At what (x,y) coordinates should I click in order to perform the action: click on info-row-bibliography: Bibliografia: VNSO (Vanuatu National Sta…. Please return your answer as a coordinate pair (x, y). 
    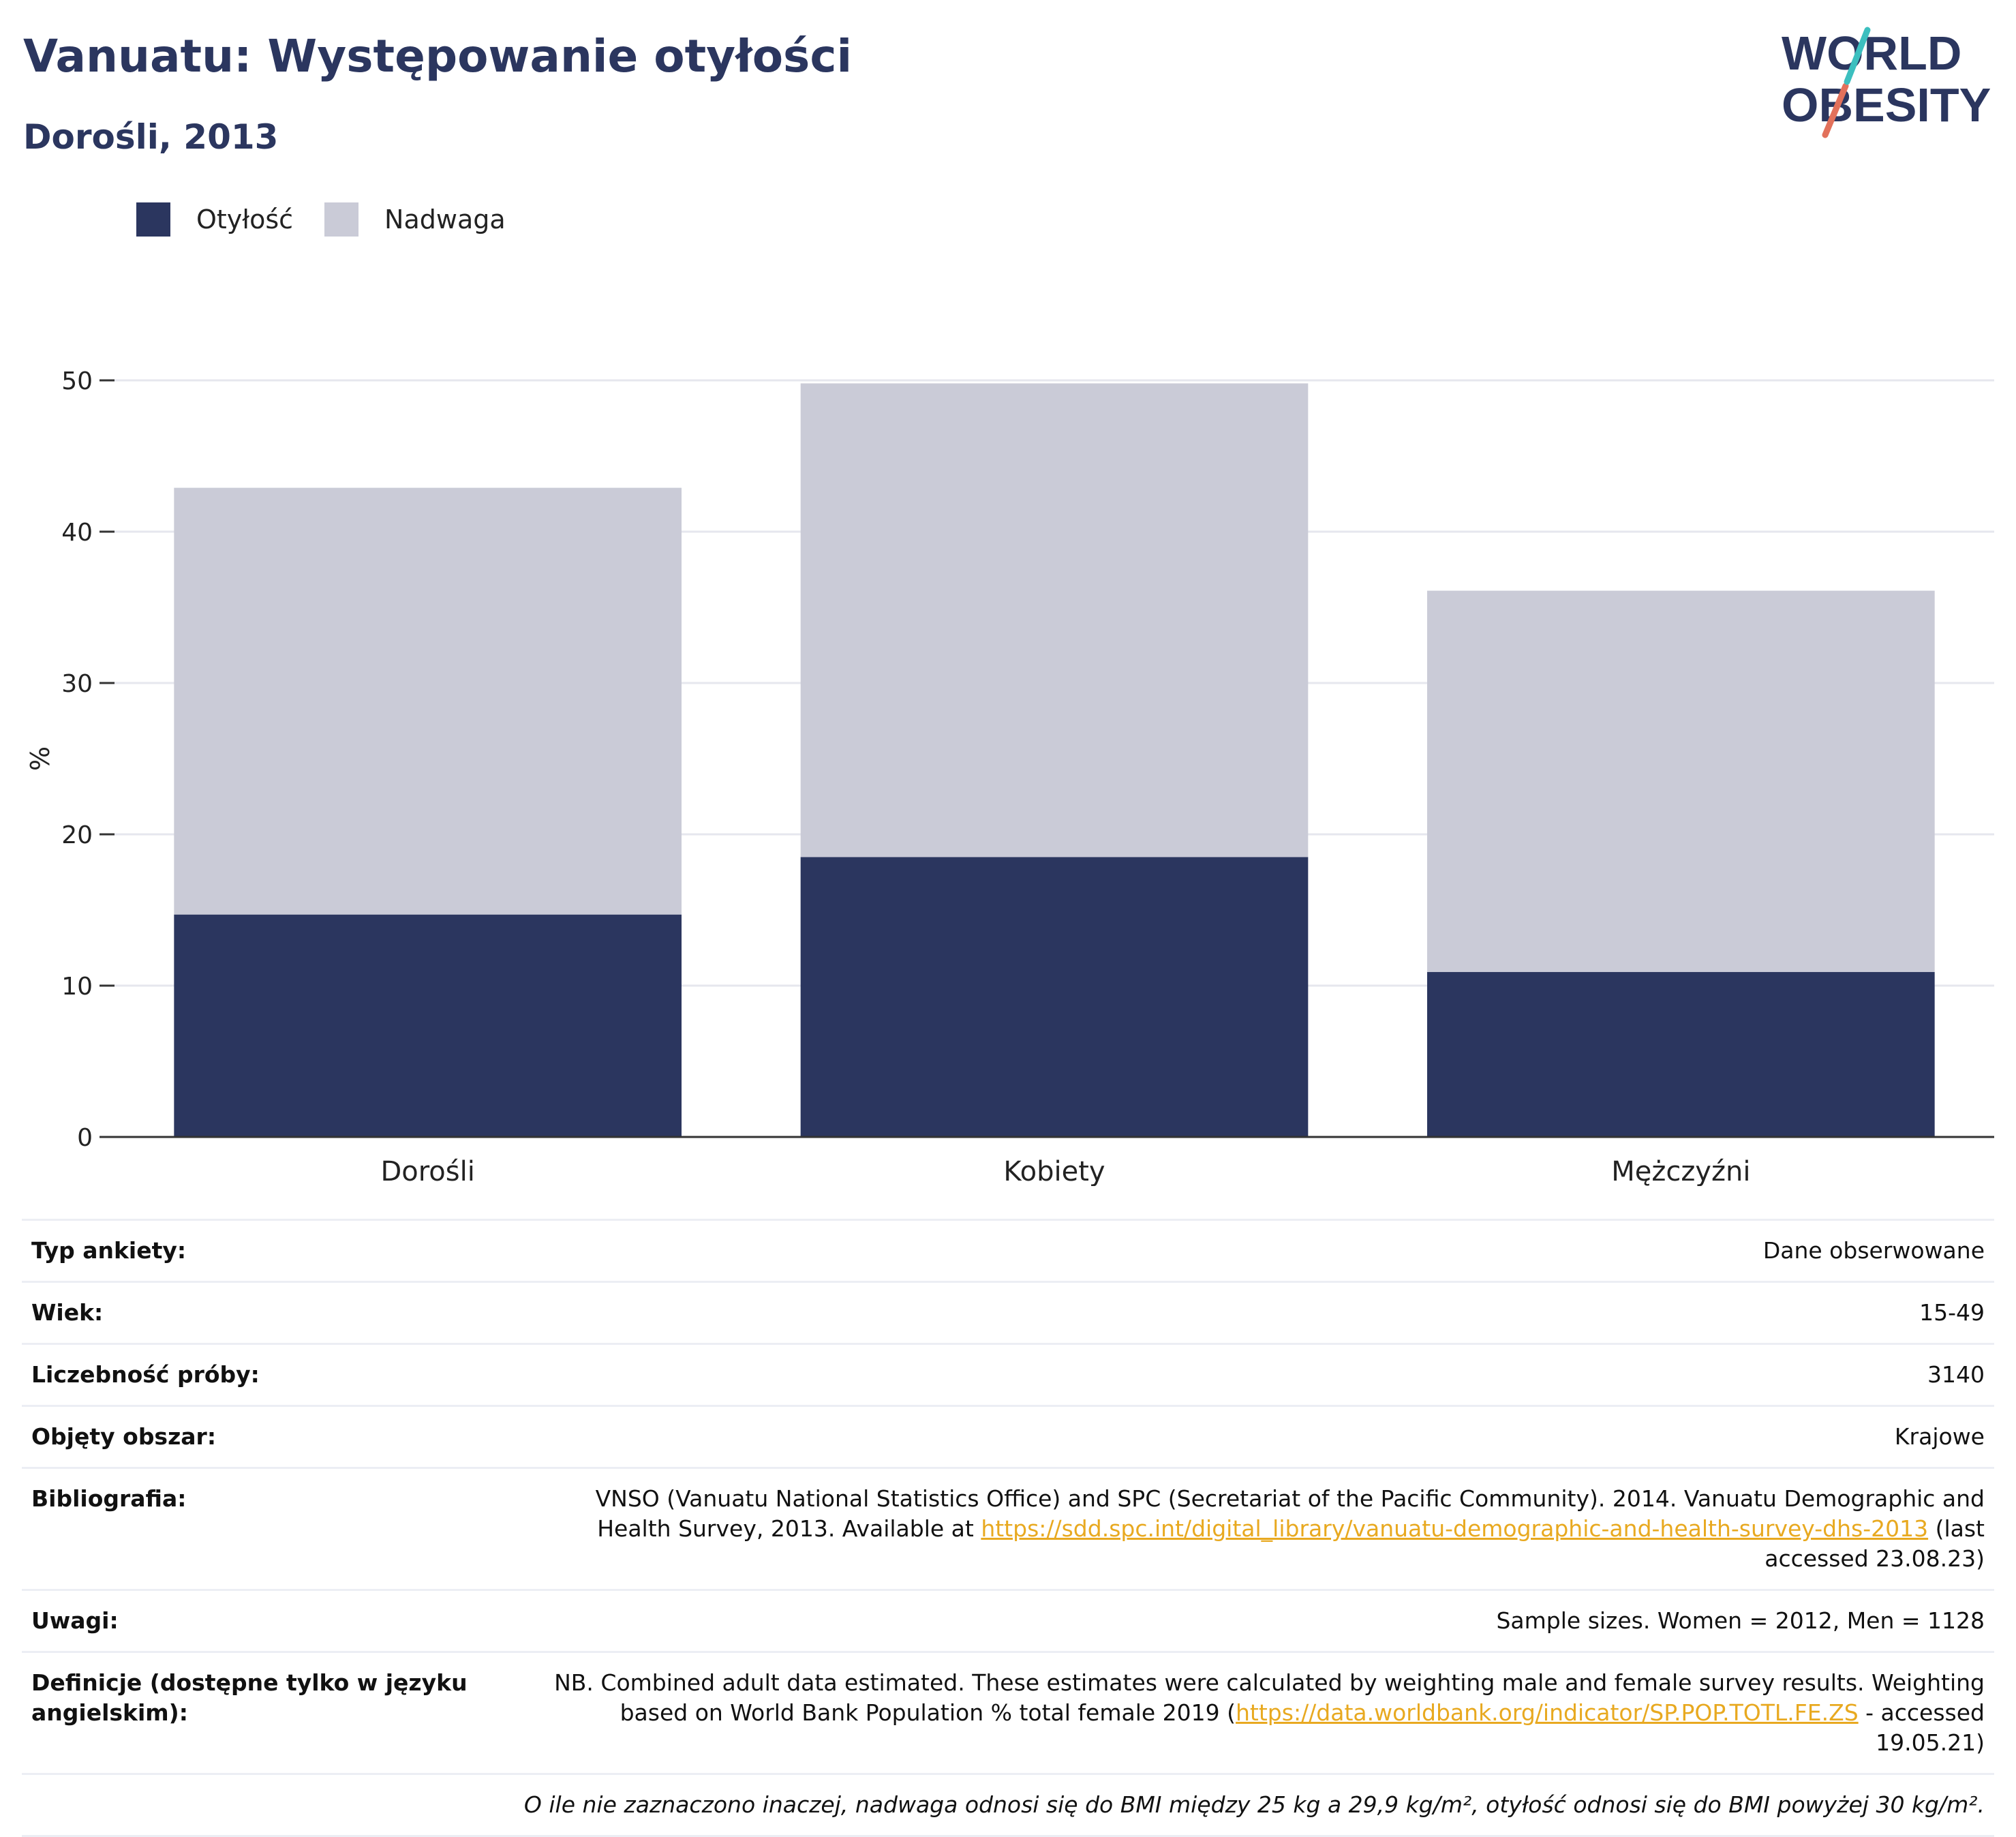
    Looking at the image, I should click on (1008, 1528).